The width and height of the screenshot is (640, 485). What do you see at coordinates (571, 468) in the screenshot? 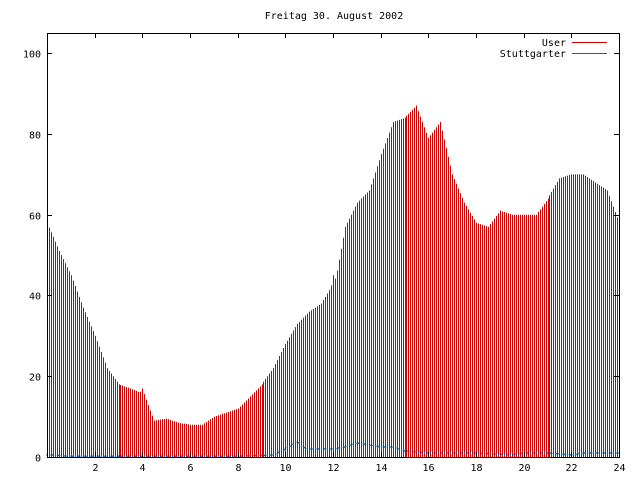
I see `x-tick-label: 22` at bounding box center [571, 468].